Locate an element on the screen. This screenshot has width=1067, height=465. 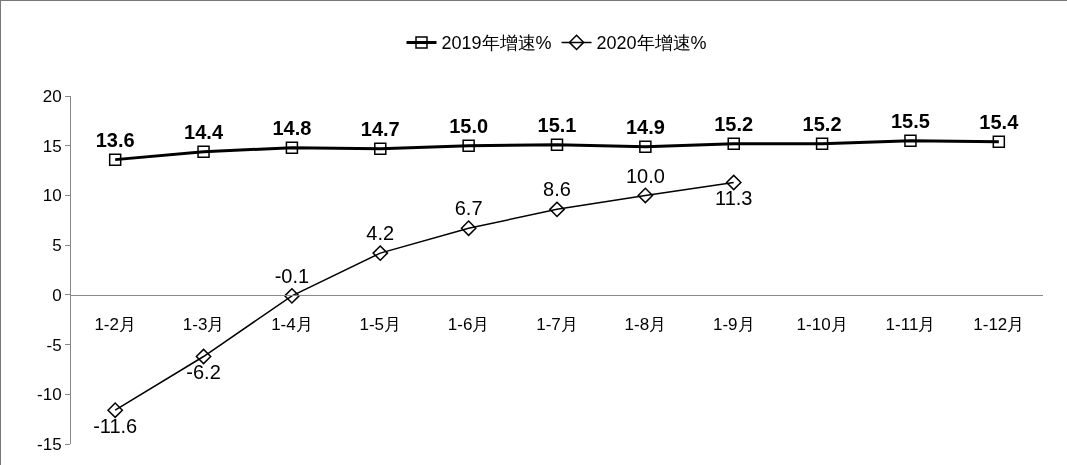
x-tick-label: 1-6月 is located at coordinates (468, 325).